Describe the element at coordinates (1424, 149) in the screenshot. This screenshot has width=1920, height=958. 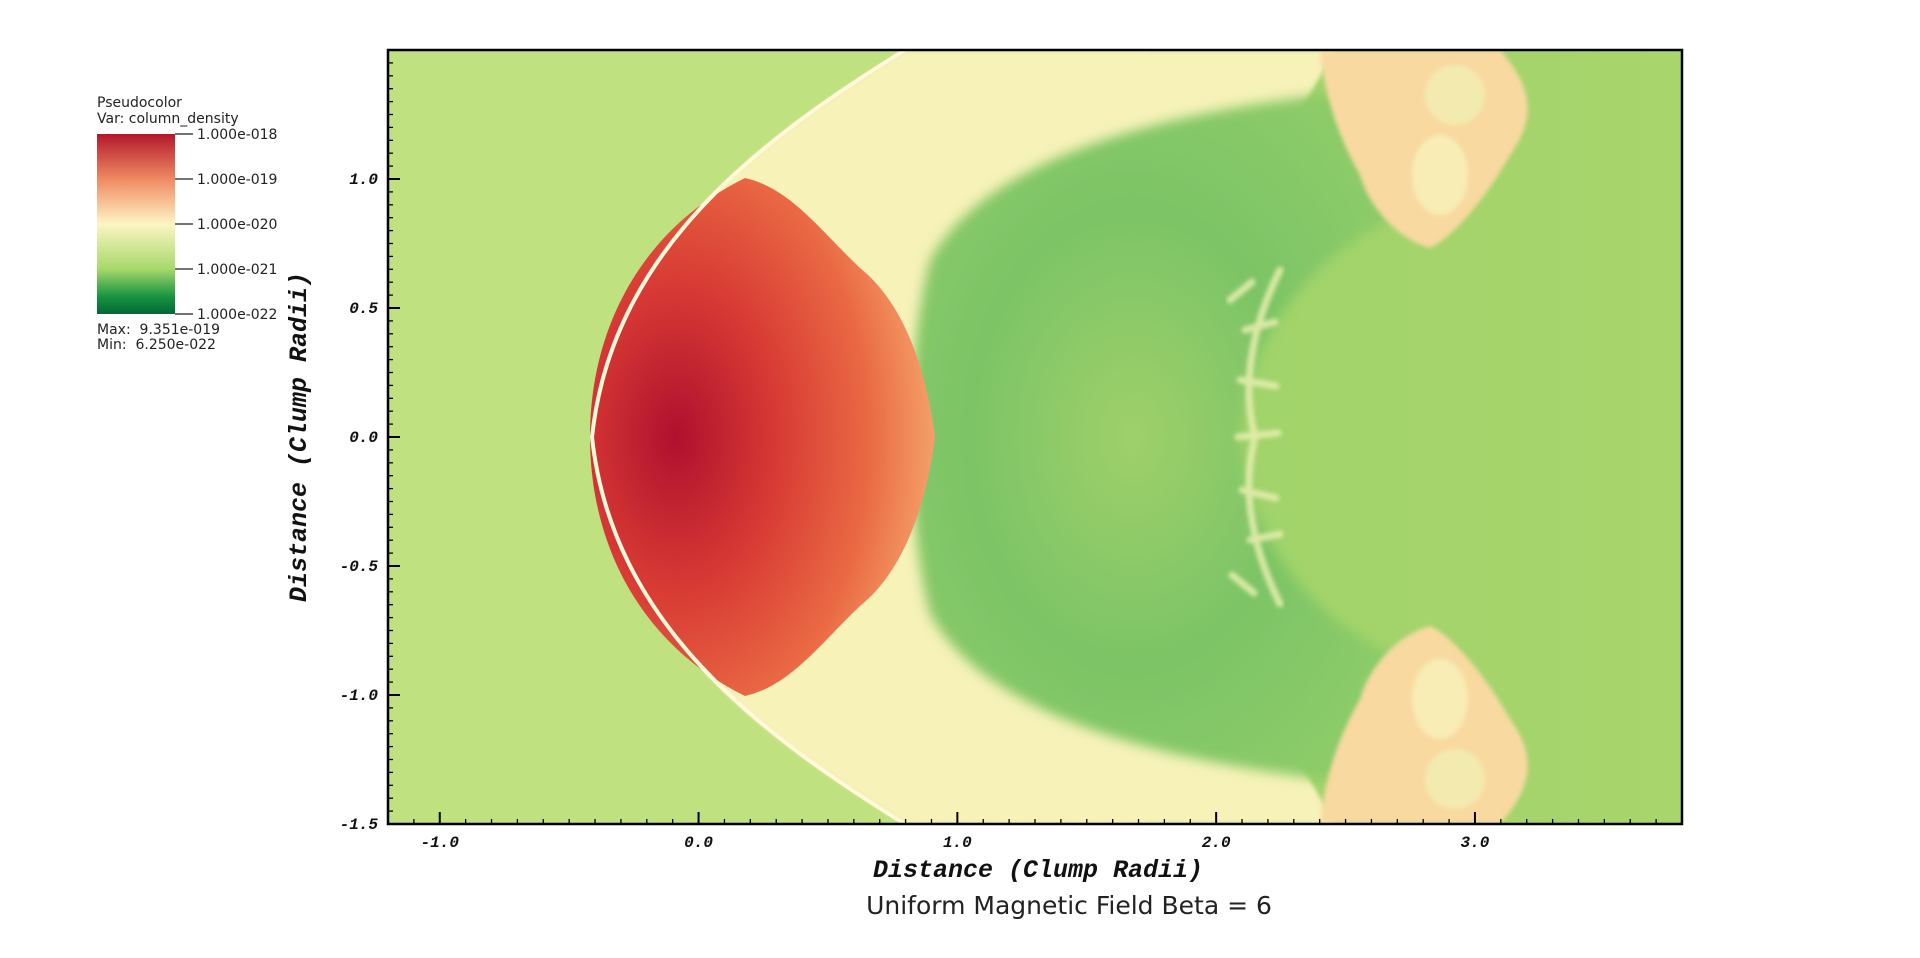
I see `vortex-lobe-top` at that location.